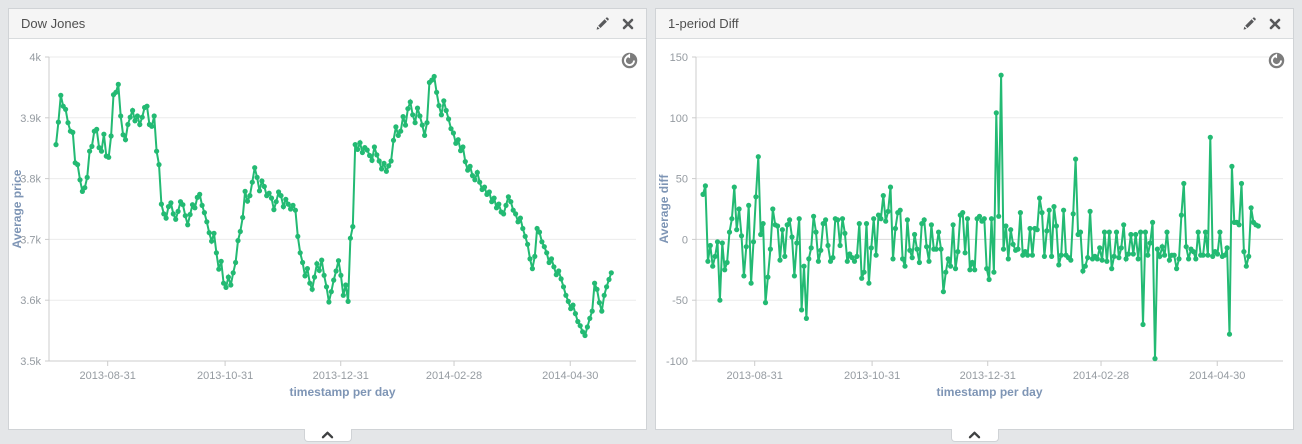  I want to click on reset-zoom-button, so click(1276, 60).